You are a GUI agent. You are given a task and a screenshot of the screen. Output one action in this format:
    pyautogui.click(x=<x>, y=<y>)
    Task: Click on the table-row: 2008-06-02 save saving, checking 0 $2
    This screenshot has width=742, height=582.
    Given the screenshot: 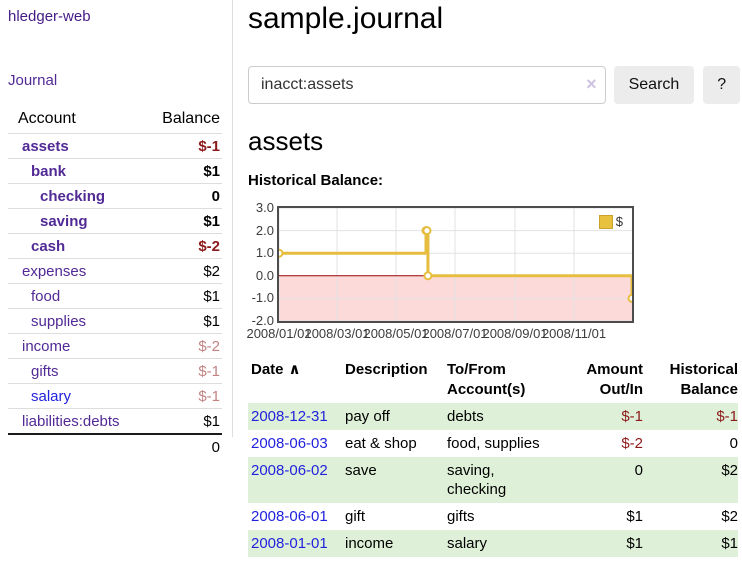 What is the action you would take?
    pyautogui.click(x=493, y=480)
    